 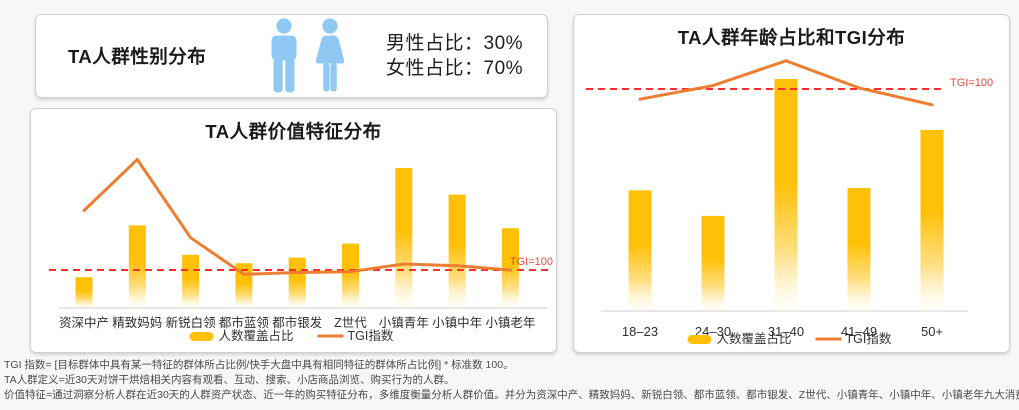 What do you see at coordinates (244, 322) in the screenshot?
I see `x-axis-label: 都市蓝领` at bounding box center [244, 322].